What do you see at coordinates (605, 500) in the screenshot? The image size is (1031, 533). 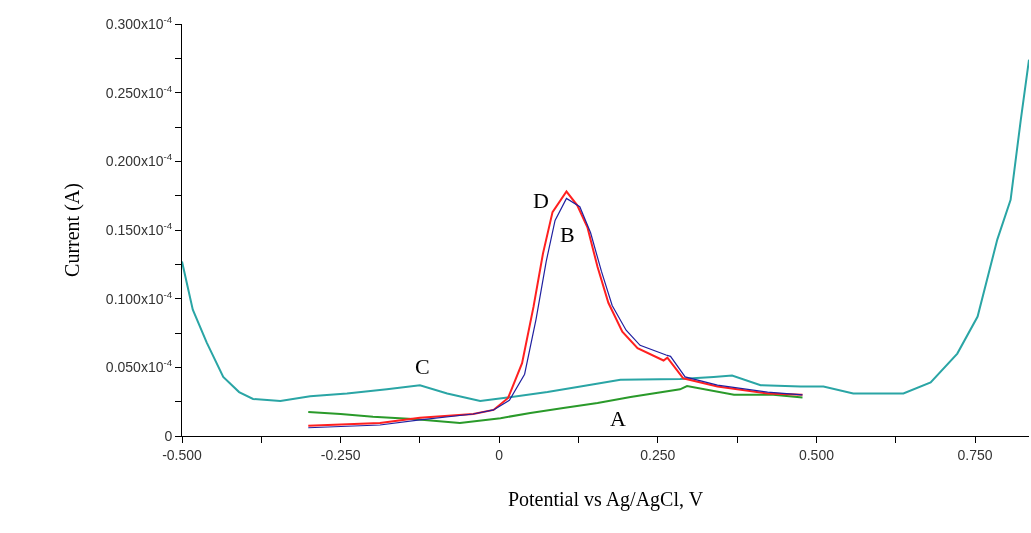 I see `x-axis-title: Potential vs Ag/AgCl, V` at bounding box center [605, 500].